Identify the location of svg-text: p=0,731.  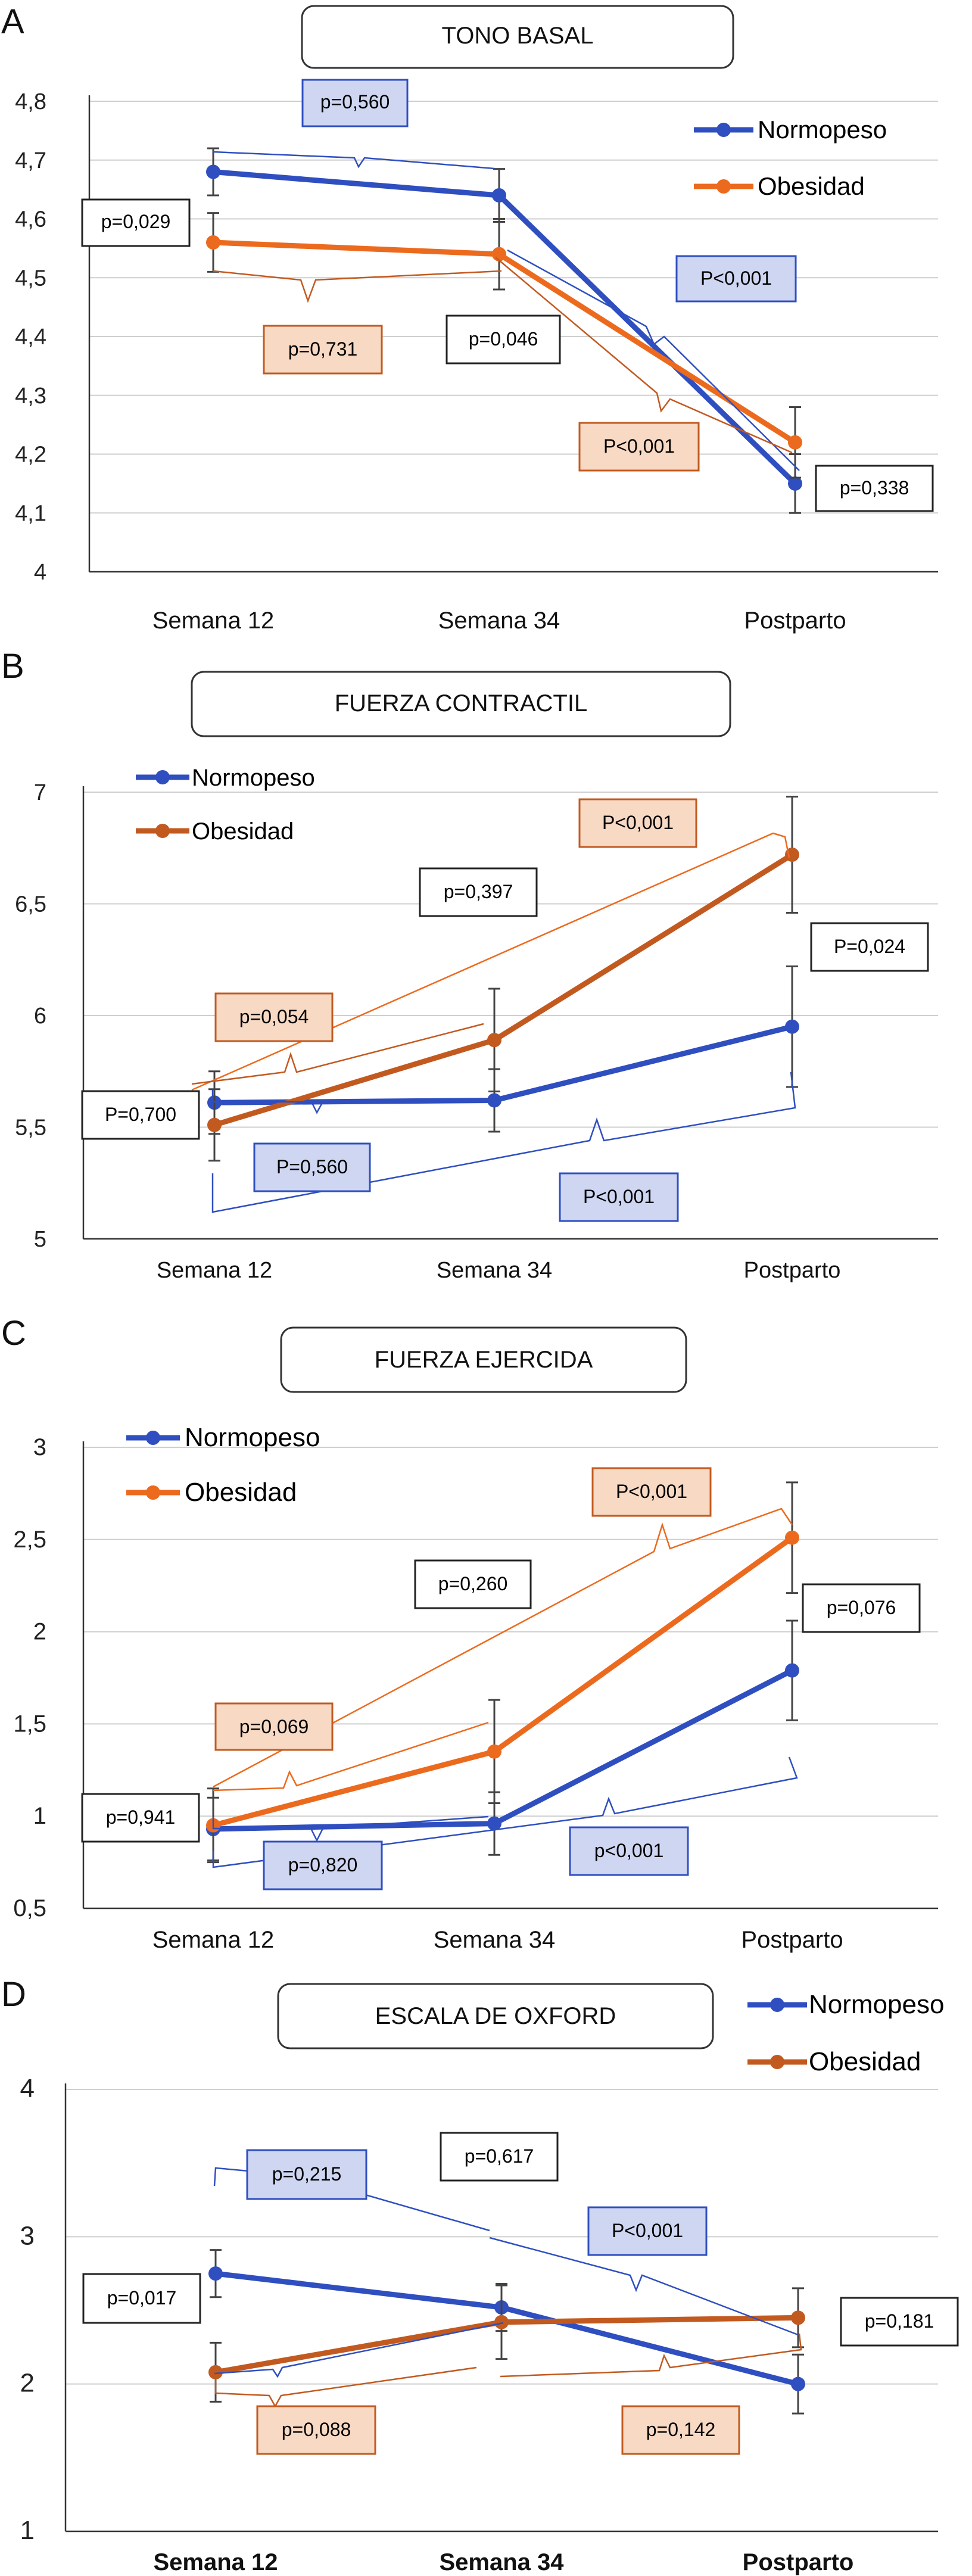
(323, 349).